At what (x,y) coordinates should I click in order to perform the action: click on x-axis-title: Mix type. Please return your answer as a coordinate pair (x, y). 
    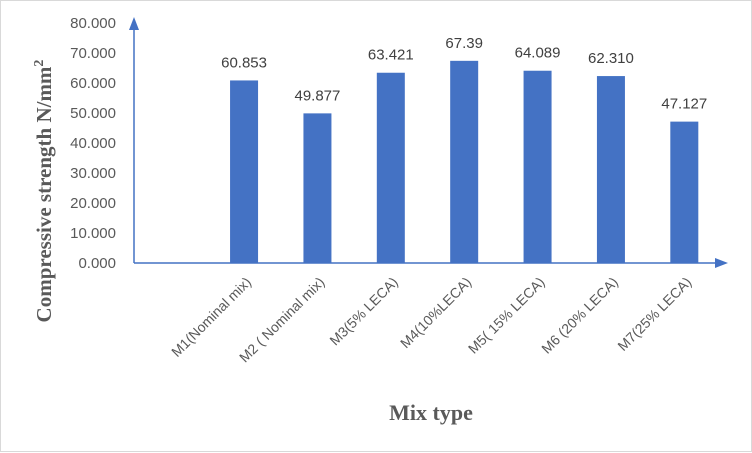
    Looking at the image, I should click on (431, 412).